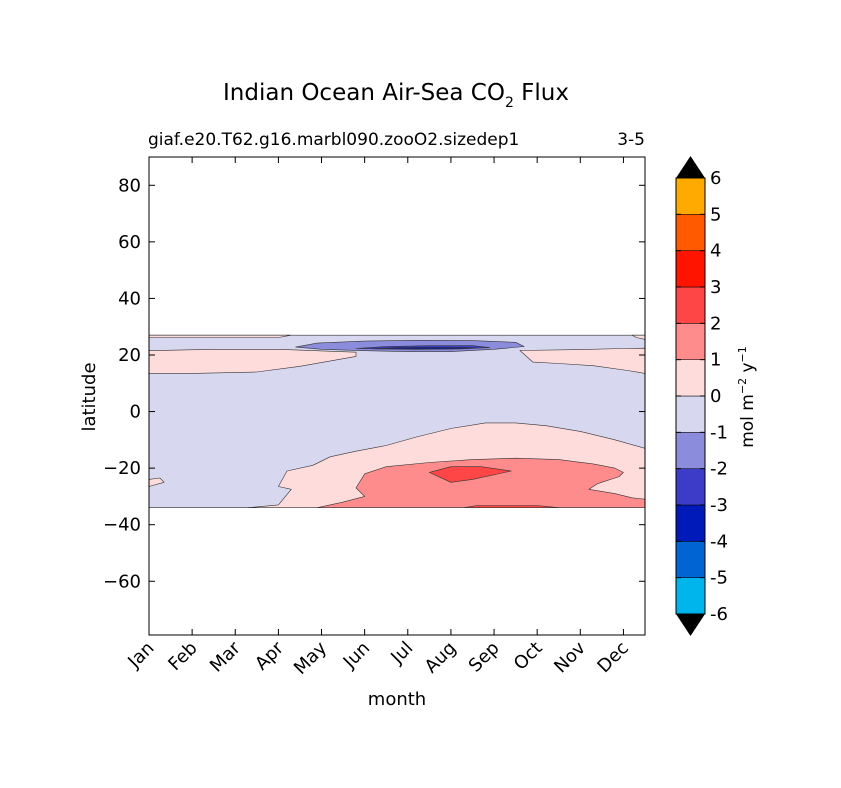 This screenshot has width=841, height=788. Describe the element at coordinates (528, 656) in the screenshot. I see `x-tick-label-oct: Oct` at that location.